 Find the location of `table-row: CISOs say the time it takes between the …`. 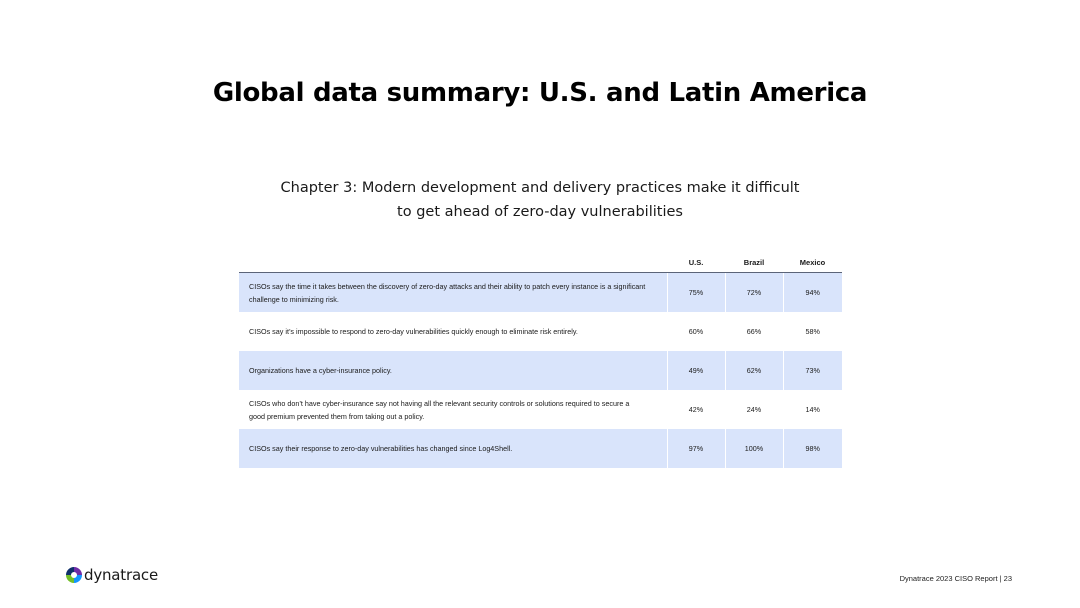

table-row: CISOs say the time it takes between the … is located at coordinates (540, 292).